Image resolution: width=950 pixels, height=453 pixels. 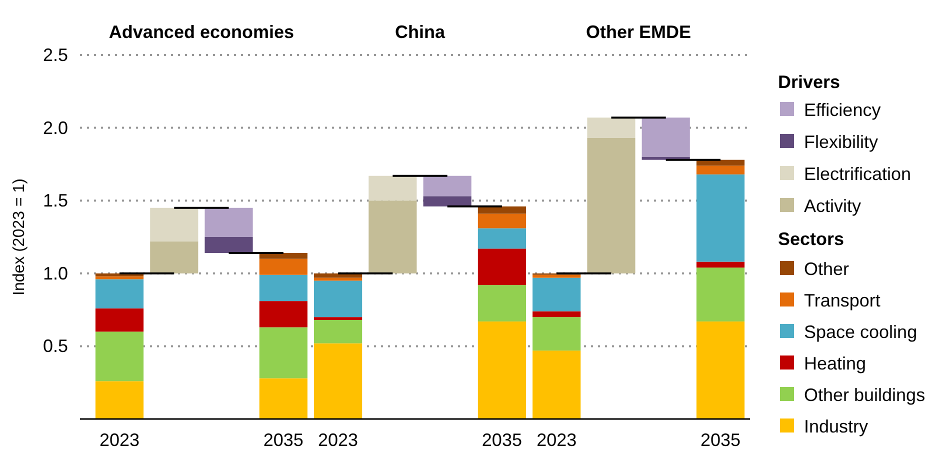 What do you see at coordinates (55, 55) in the screenshot?
I see `y-tick-label: 2.5` at bounding box center [55, 55].